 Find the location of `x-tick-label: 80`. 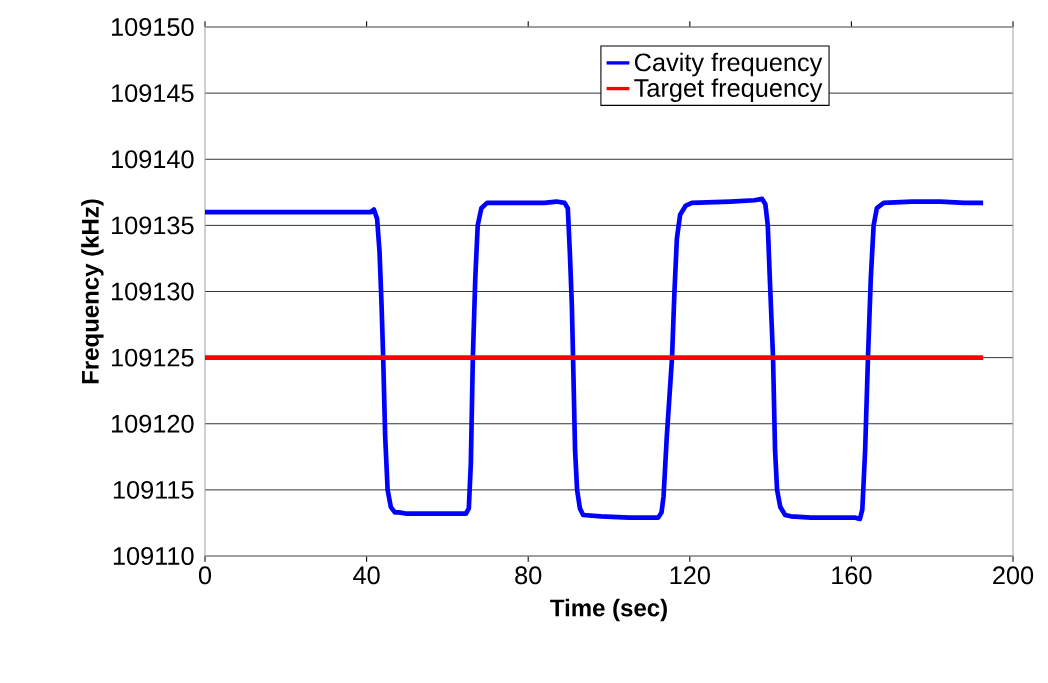

x-tick-label: 80 is located at coordinates (528, 575).